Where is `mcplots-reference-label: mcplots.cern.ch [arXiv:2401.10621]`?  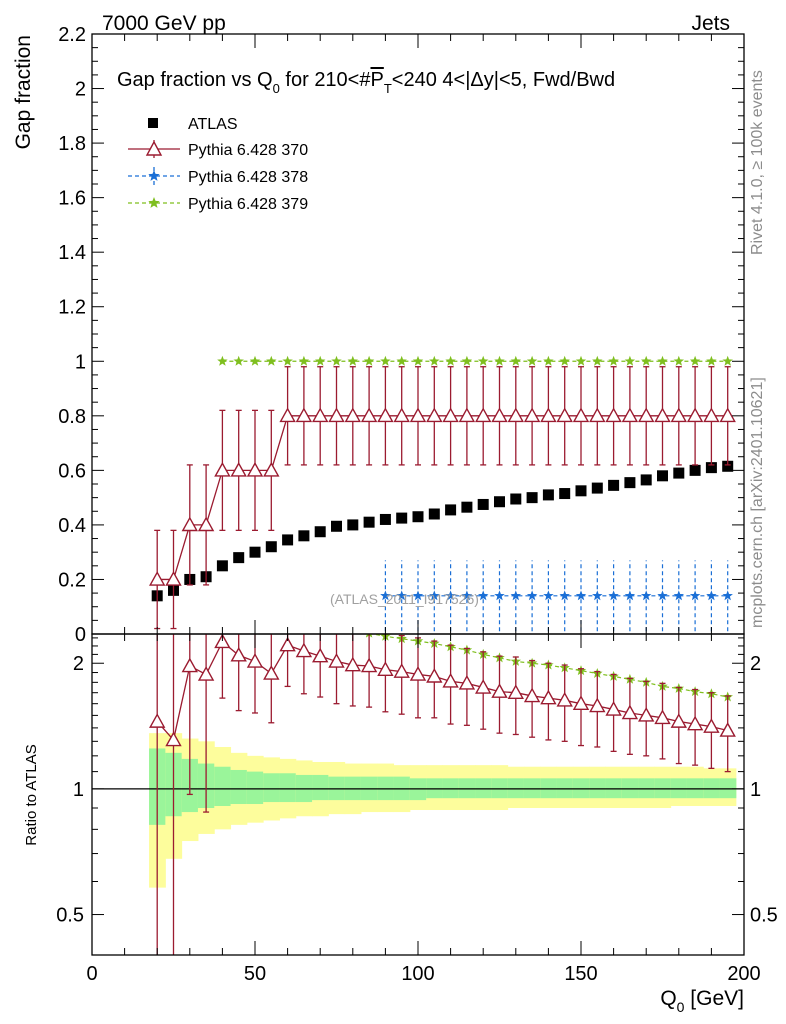
mcplots-reference-label: mcplots.cern.ch [arXiv:2401.10621] is located at coordinates (757, 502).